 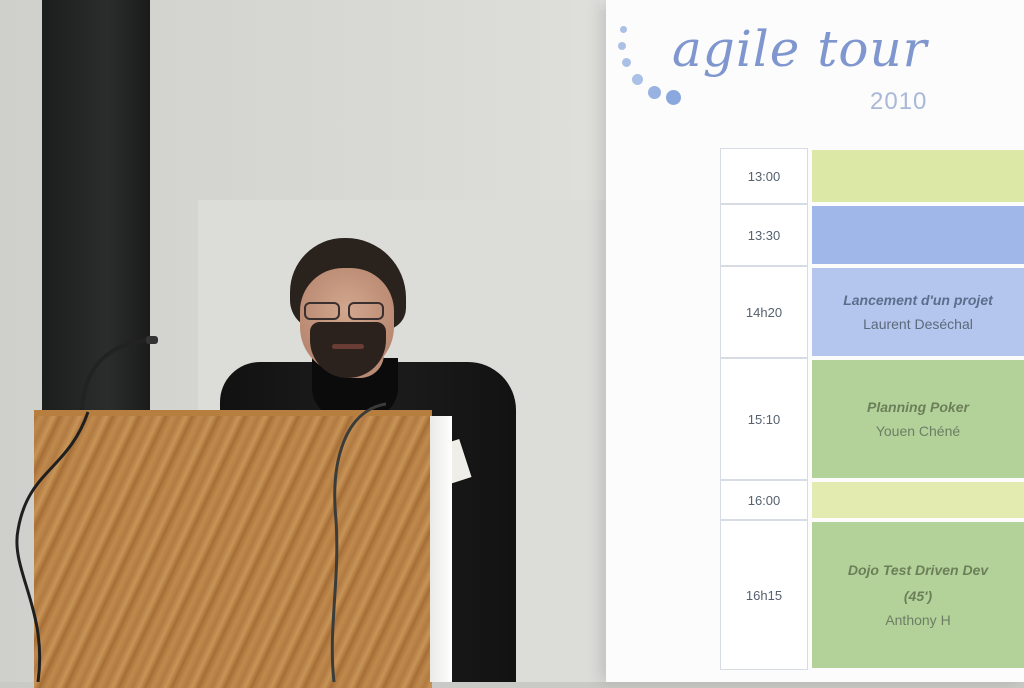 I want to click on microphone-icon, so click(x=119, y=375).